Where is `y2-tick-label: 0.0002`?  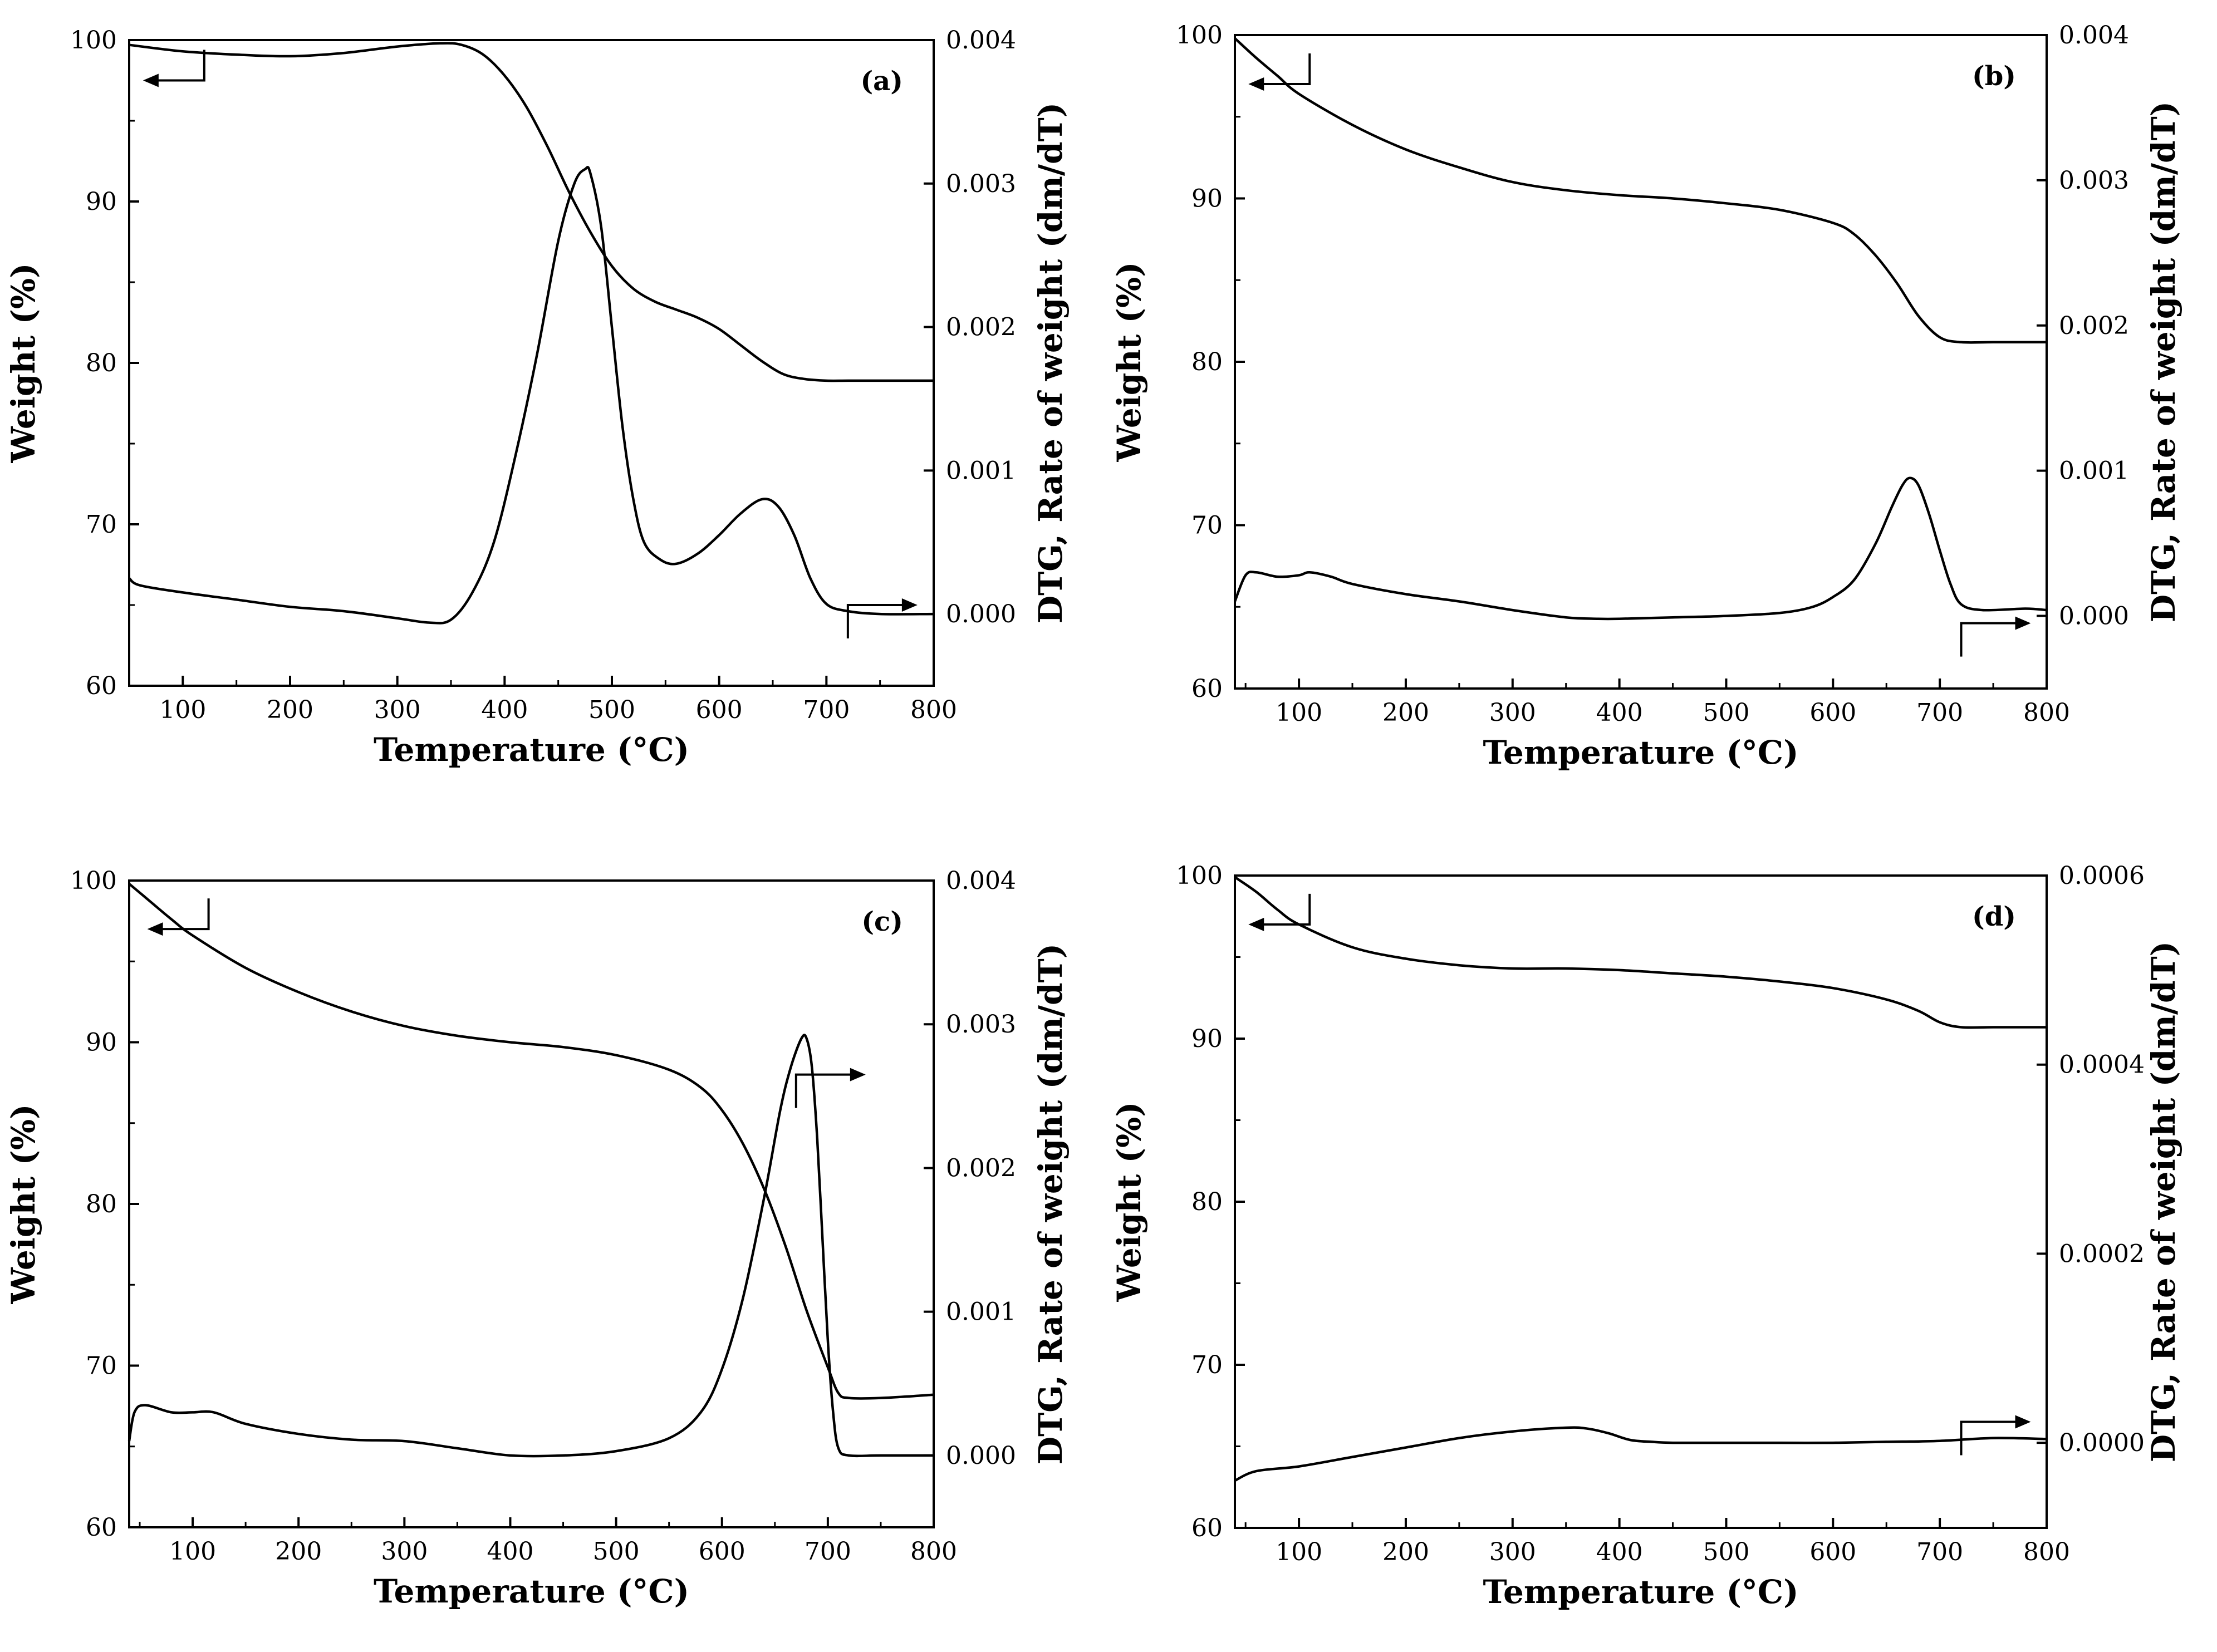
y2-tick-label: 0.0002 is located at coordinates (2102, 1254).